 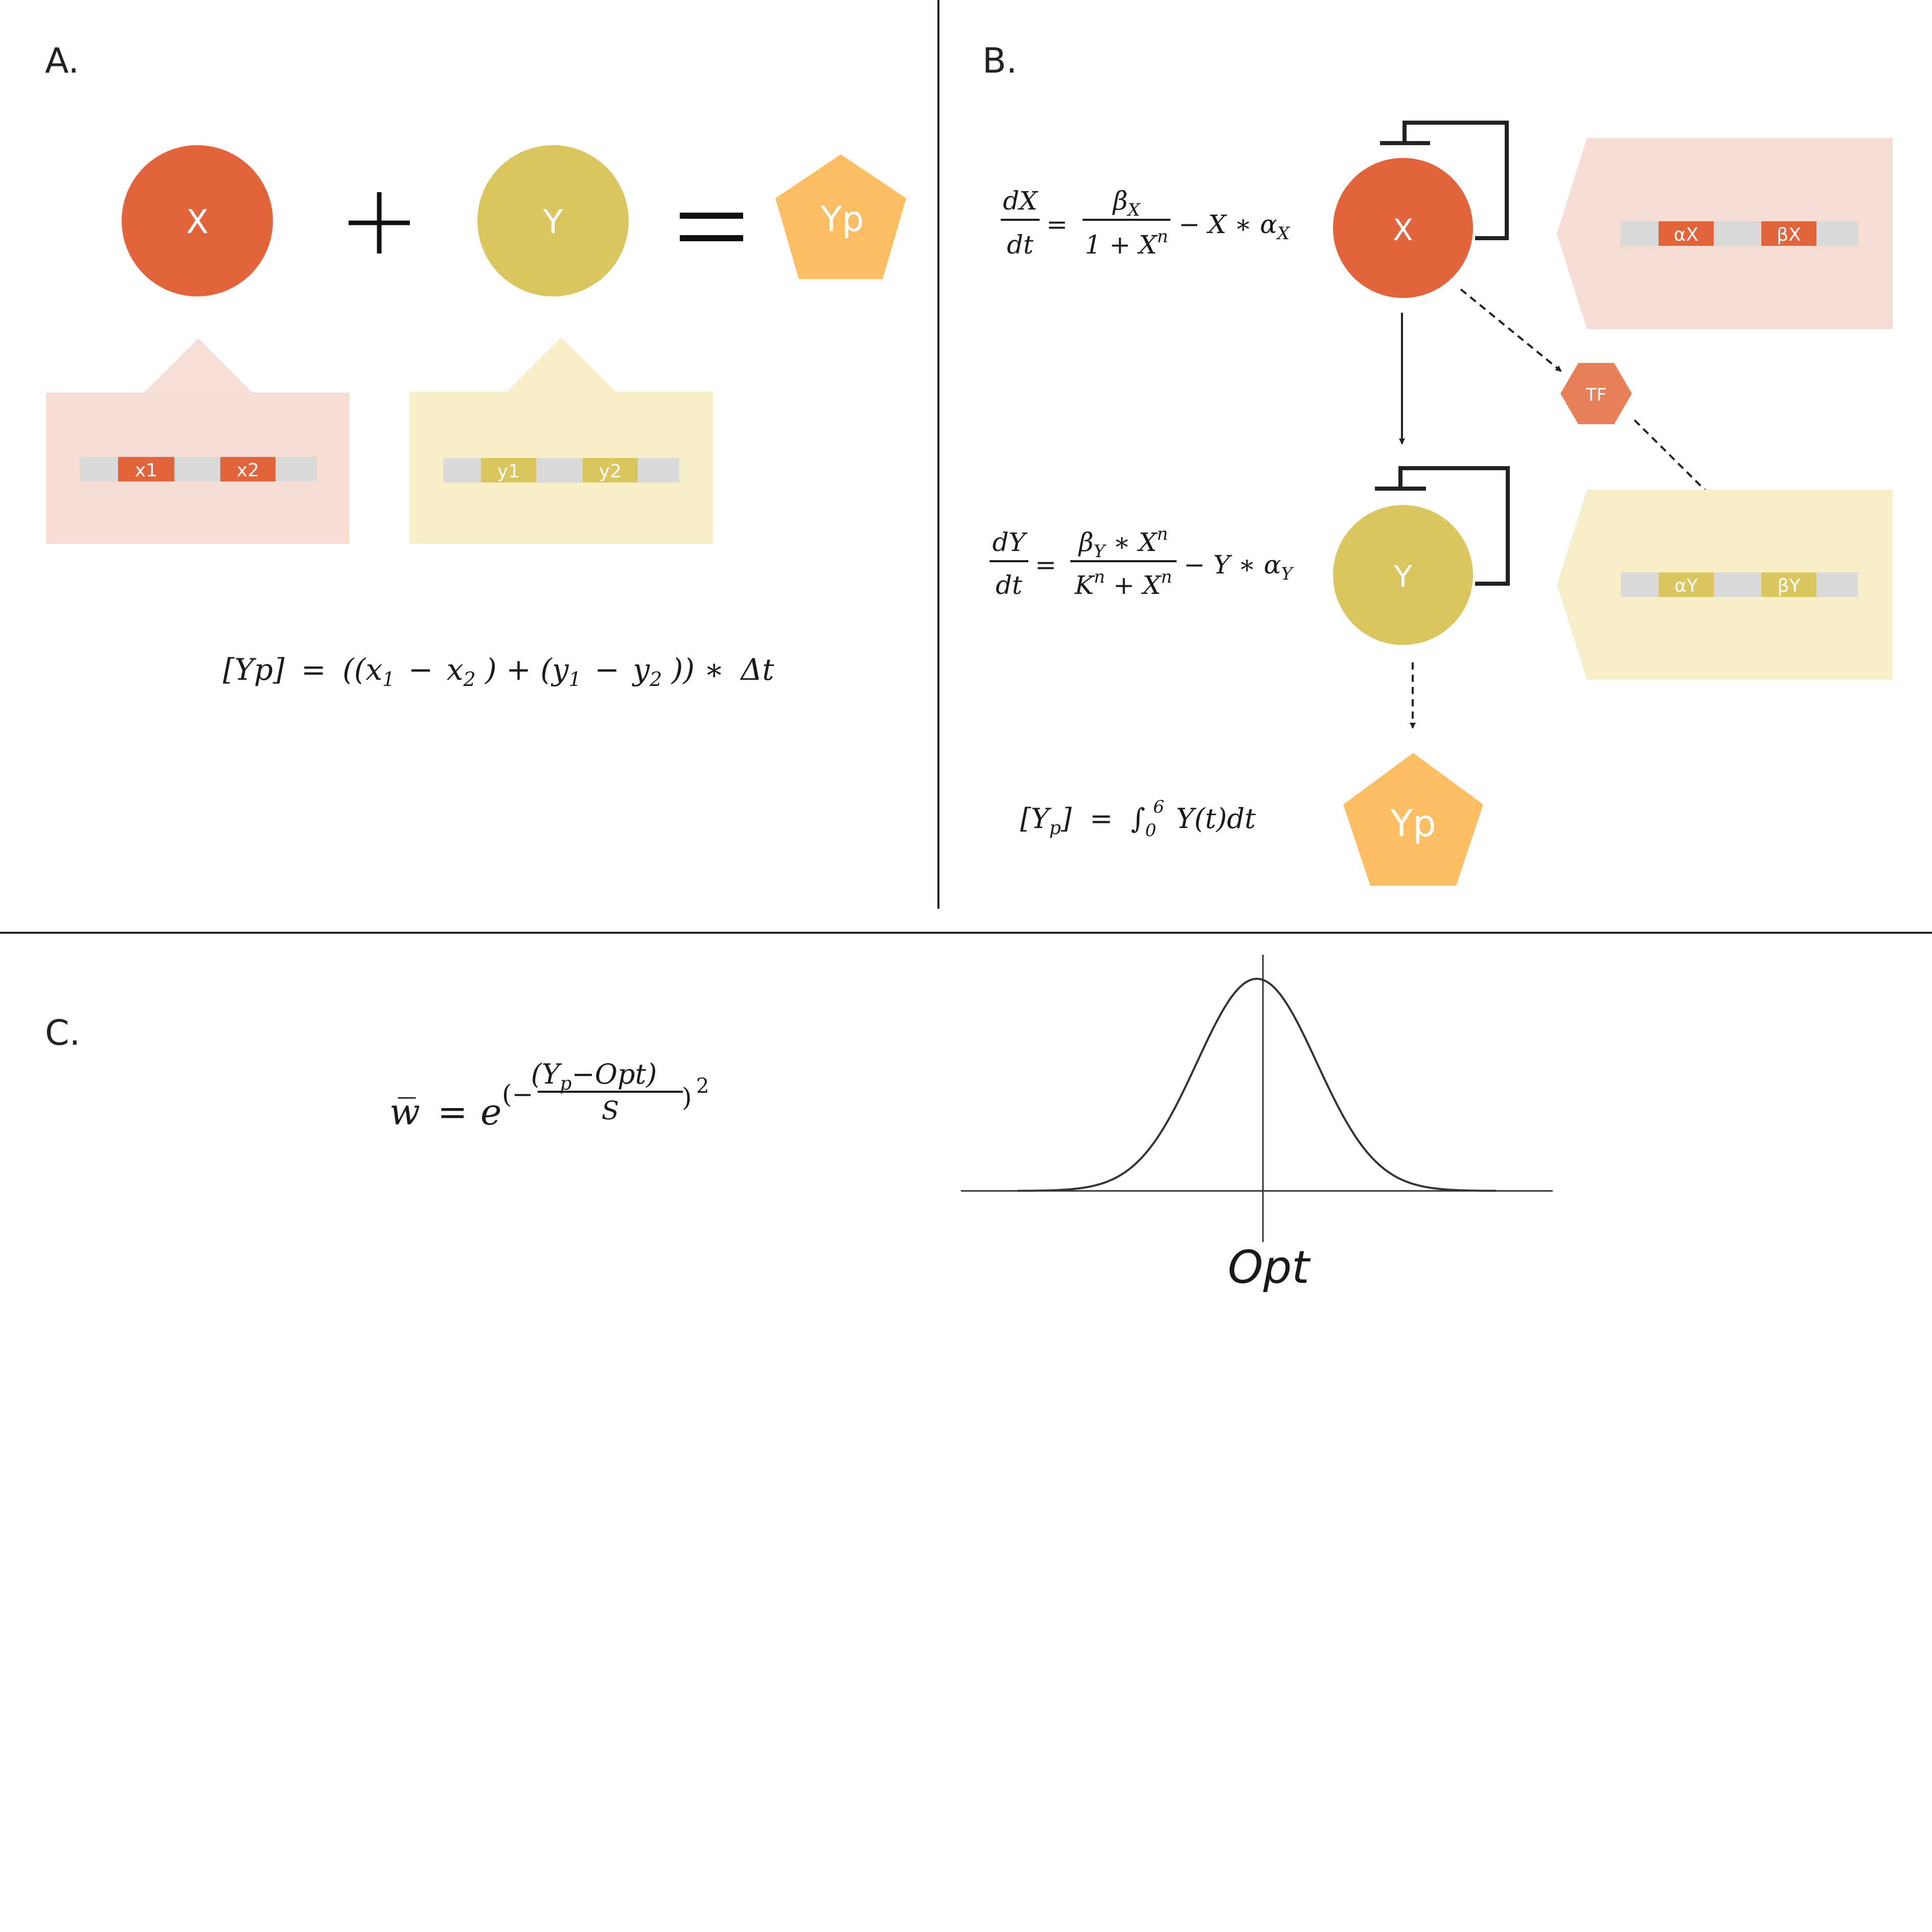 I want to click on y-self-repression-loop, so click(x=1454, y=526).